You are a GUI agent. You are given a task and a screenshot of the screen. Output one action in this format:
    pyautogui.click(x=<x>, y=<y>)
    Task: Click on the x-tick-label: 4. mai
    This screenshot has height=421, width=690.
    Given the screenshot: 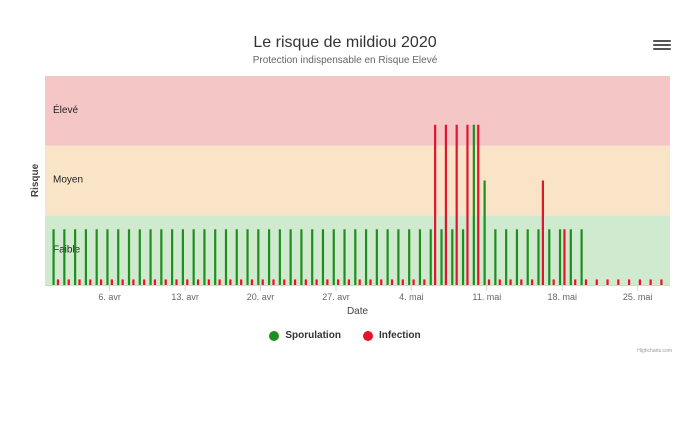 What is the action you would take?
    pyautogui.click(x=411, y=297)
    